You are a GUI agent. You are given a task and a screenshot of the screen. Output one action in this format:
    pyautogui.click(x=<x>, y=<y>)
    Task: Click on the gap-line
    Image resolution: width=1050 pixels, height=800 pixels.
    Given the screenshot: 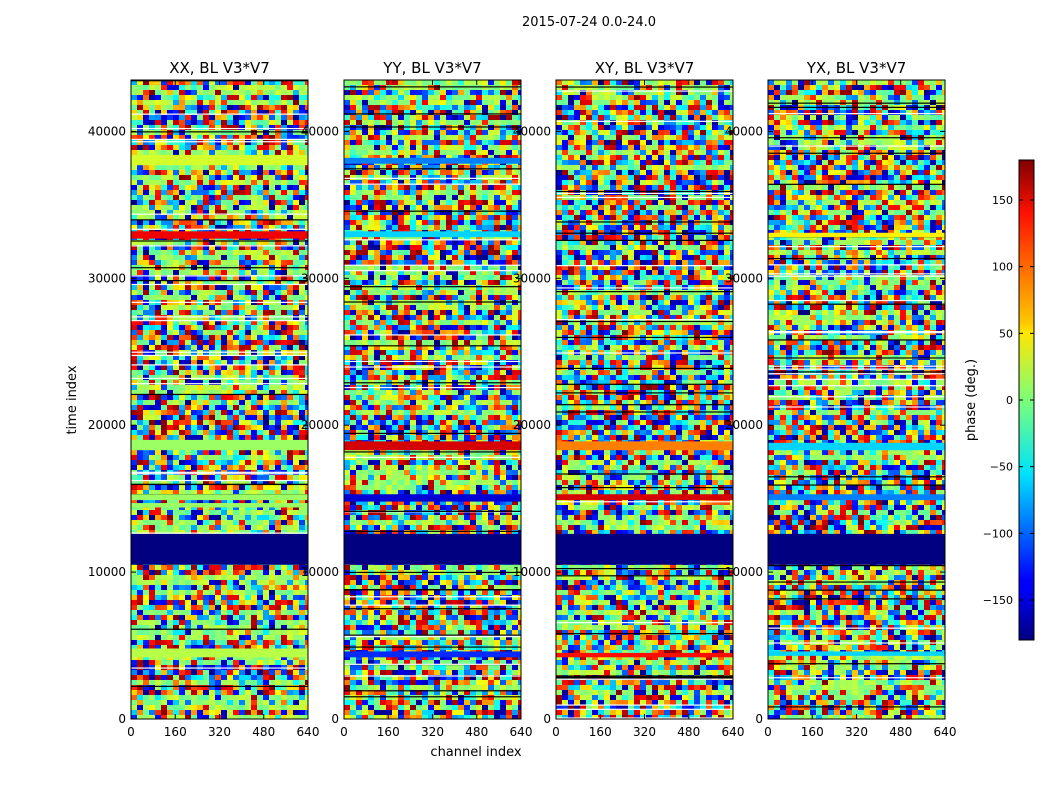 What is the action you would take?
    pyautogui.click(x=219, y=220)
    